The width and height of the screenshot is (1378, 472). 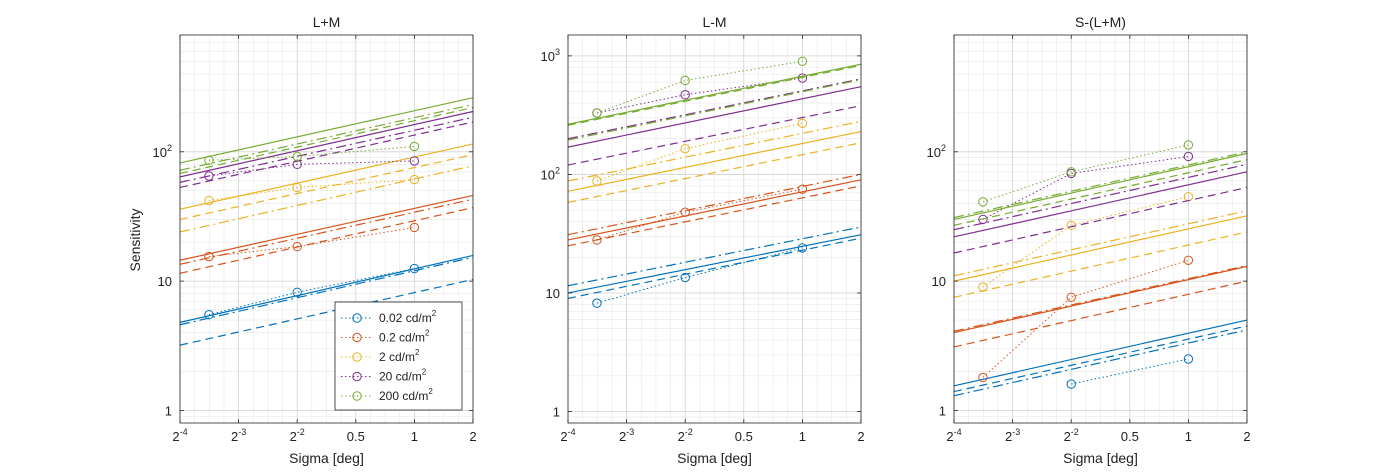 I want to click on y-tick-label: 10³, so click(x=550, y=55).